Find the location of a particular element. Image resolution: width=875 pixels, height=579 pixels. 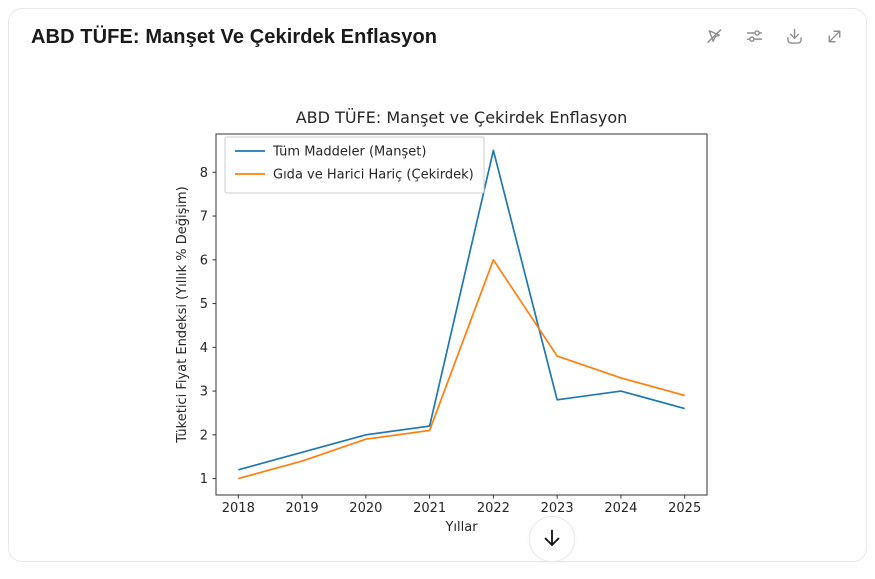

x-tick-label: 2020 is located at coordinates (365, 508).